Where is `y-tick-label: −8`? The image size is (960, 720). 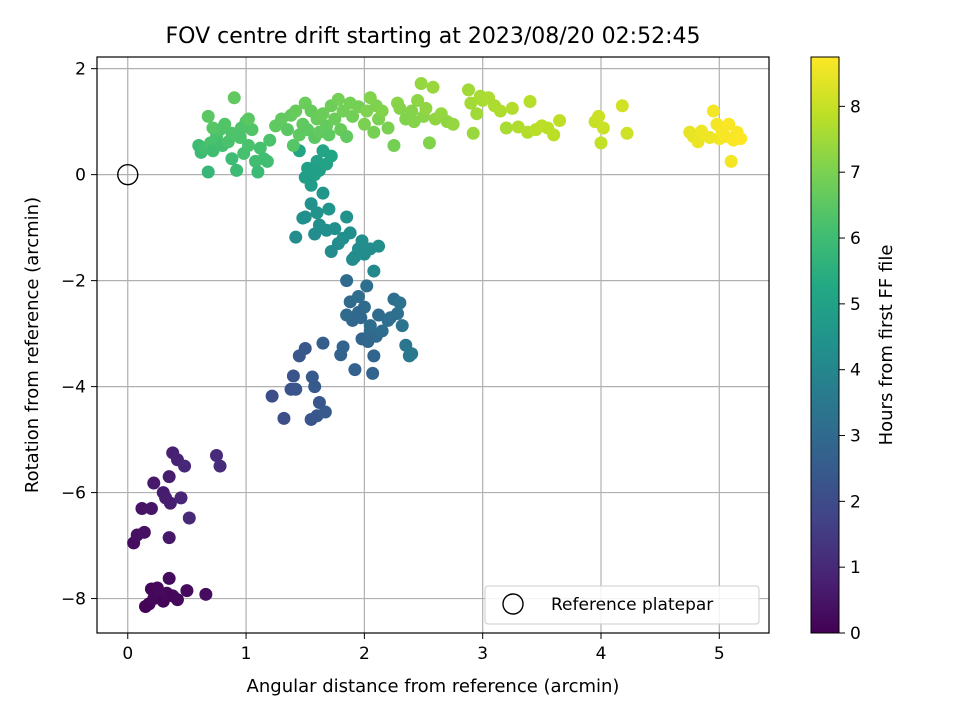 y-tick-label: −8 is located at coordinates (73, 600).